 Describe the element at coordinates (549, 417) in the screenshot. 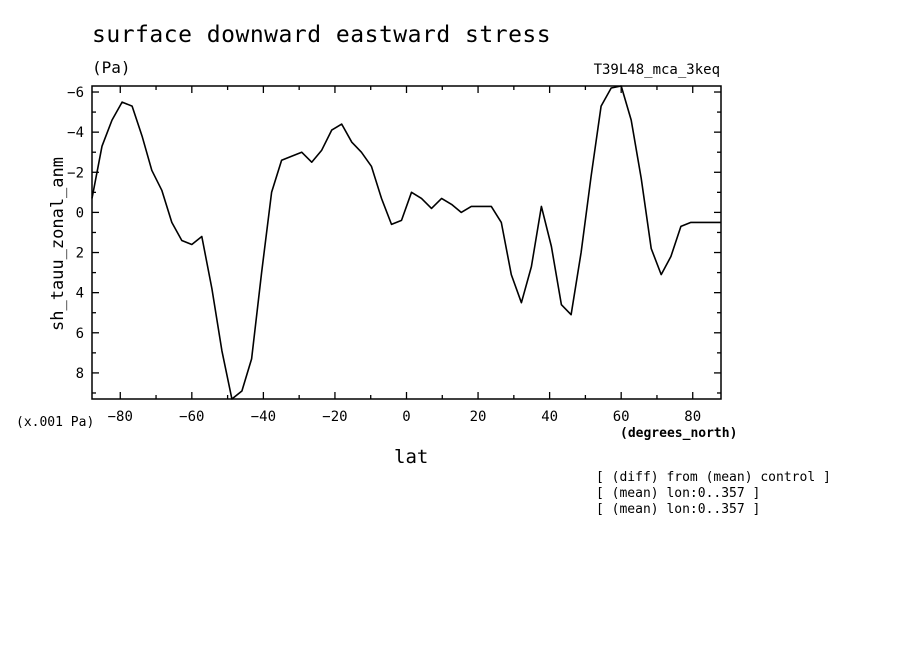

I see `x-tick-label: 40` at that location.